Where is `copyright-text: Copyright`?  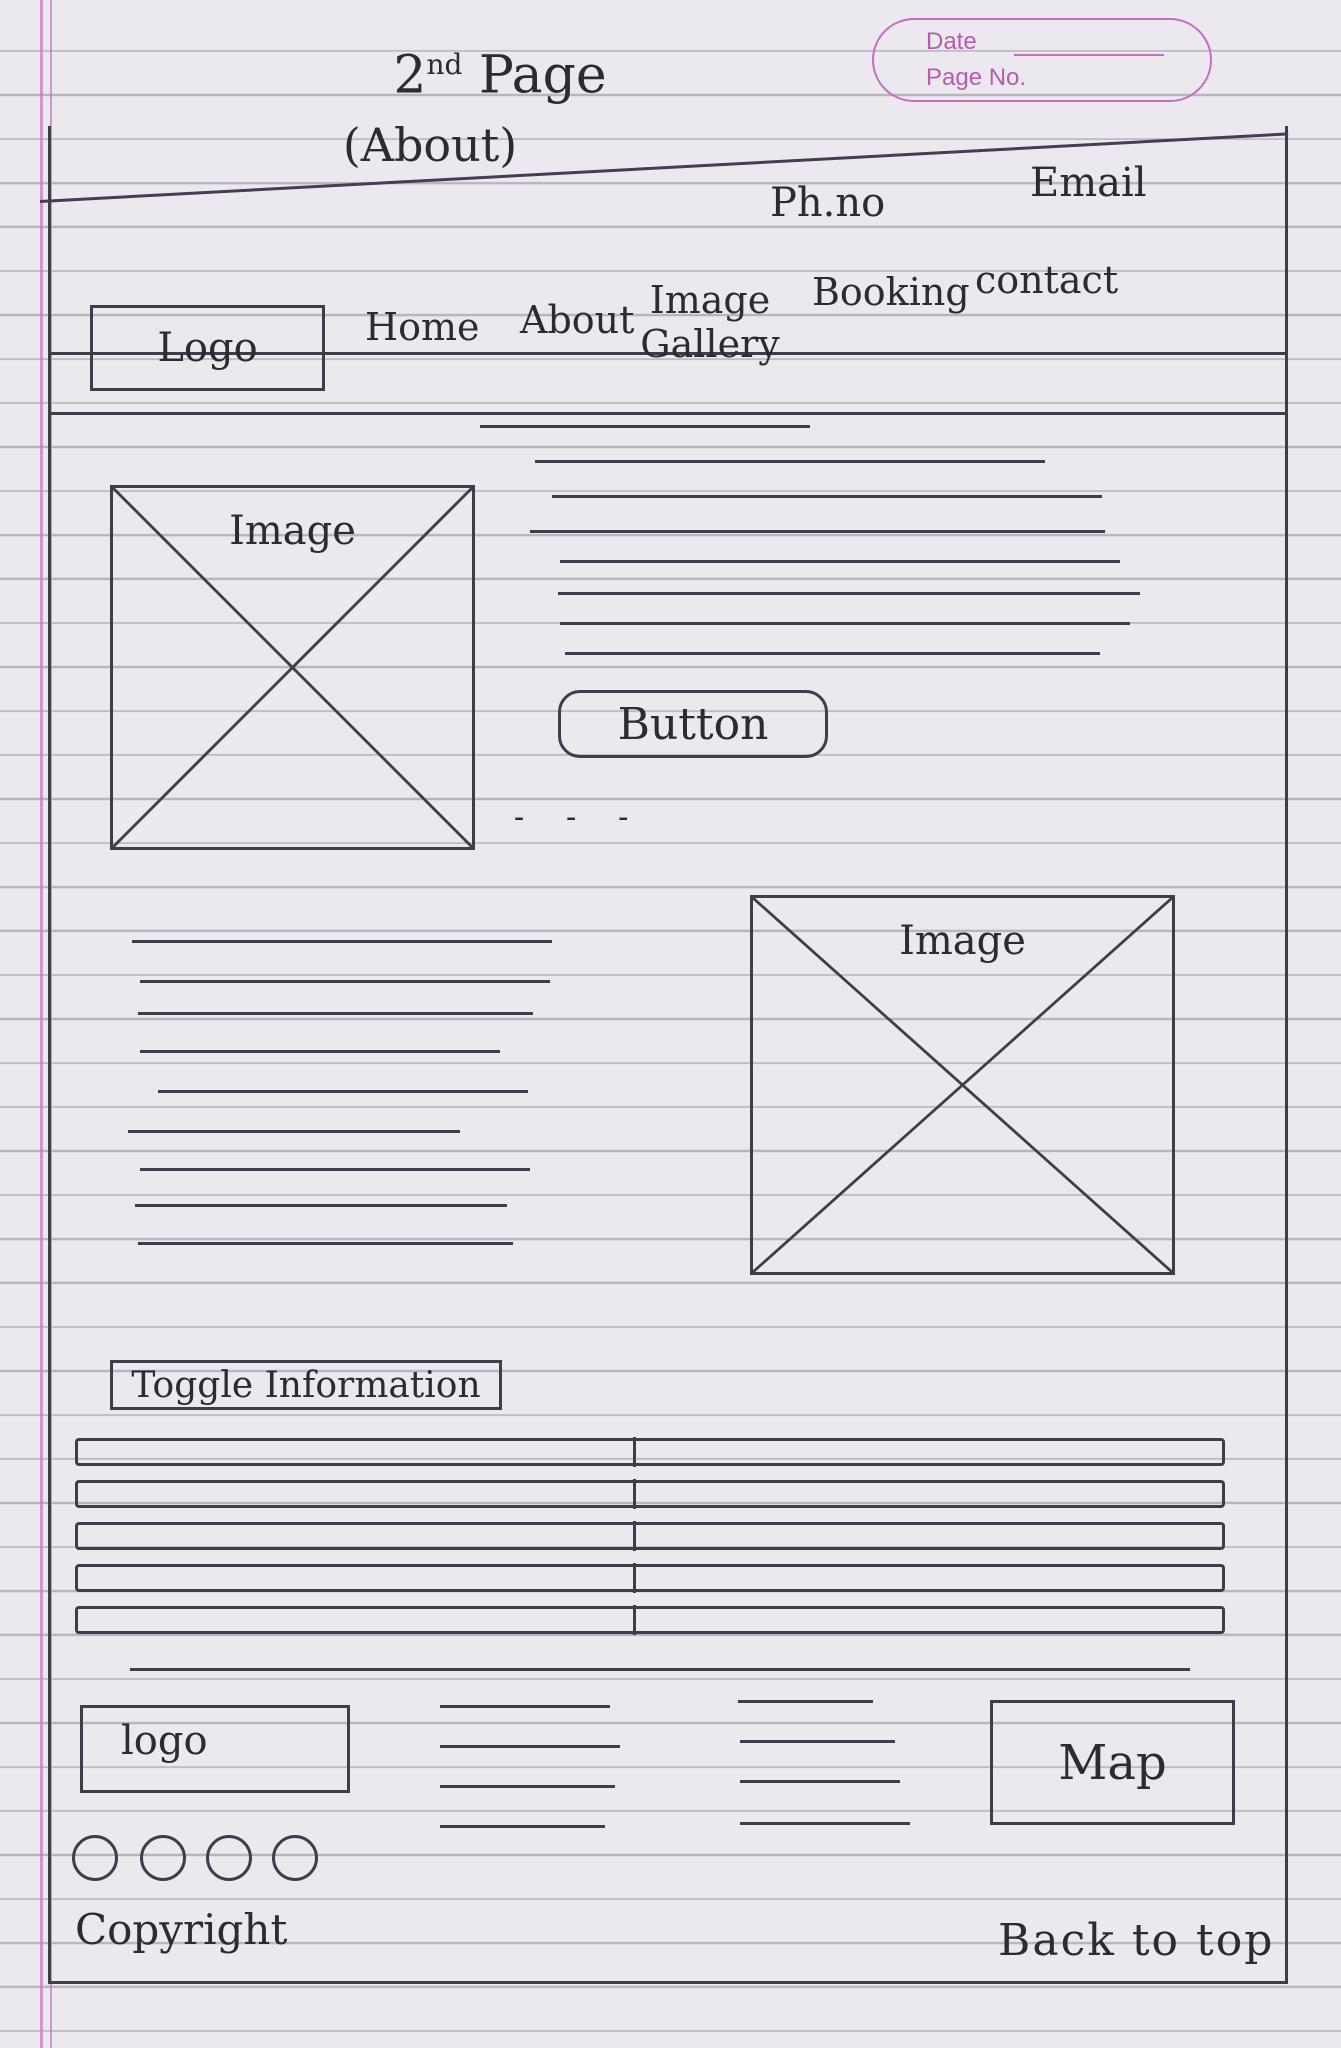
copyright-text: Copyright is located at coordinates (181, 1929).